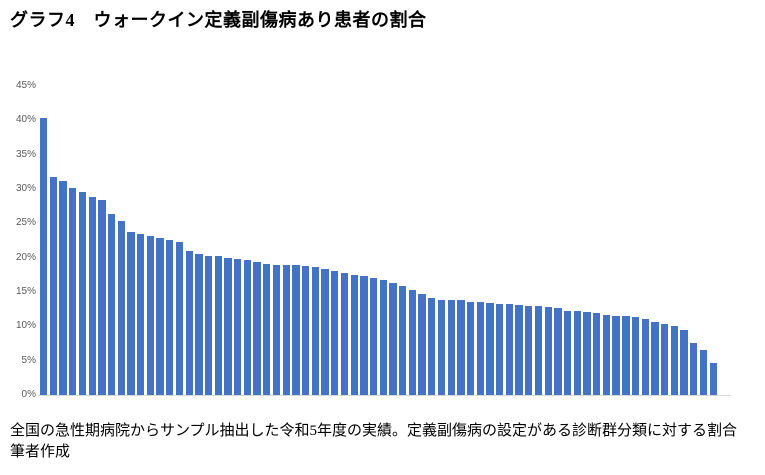 The image size is (765, 475). I want to click on footnote-line2: 筆者作成, so click(40, 452).